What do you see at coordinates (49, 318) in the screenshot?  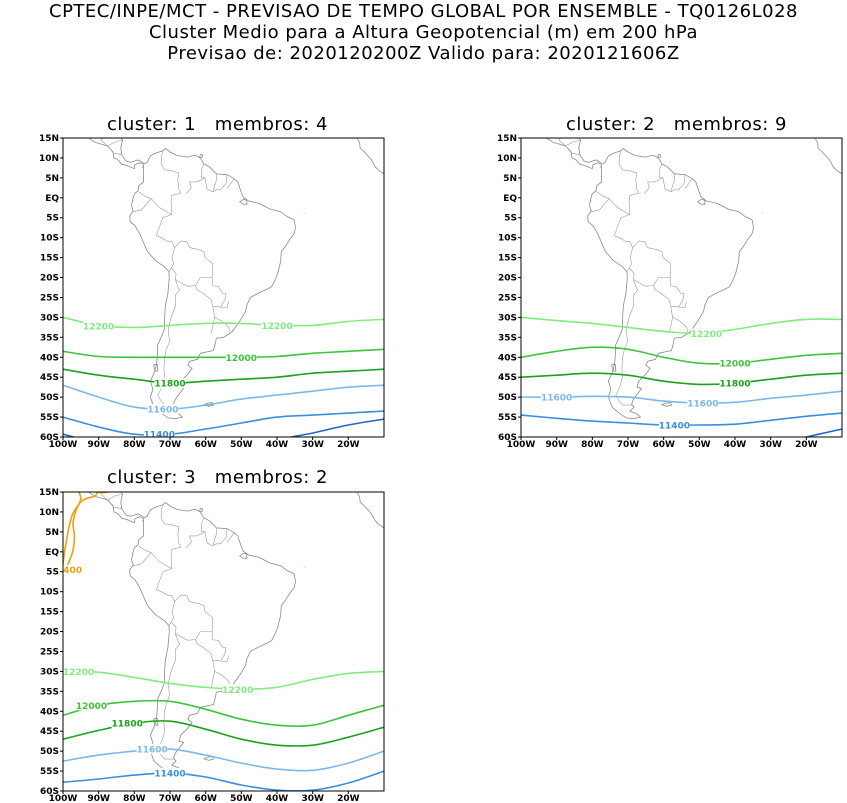 I see `lat-tick-label: 30S` at bounding box center [49, 318].